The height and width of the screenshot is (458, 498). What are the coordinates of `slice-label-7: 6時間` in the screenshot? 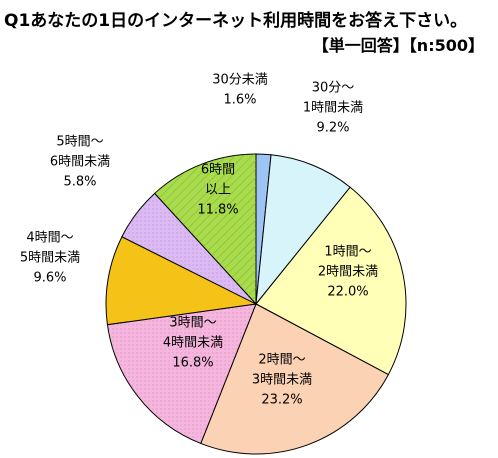 It's located at (218, 170).